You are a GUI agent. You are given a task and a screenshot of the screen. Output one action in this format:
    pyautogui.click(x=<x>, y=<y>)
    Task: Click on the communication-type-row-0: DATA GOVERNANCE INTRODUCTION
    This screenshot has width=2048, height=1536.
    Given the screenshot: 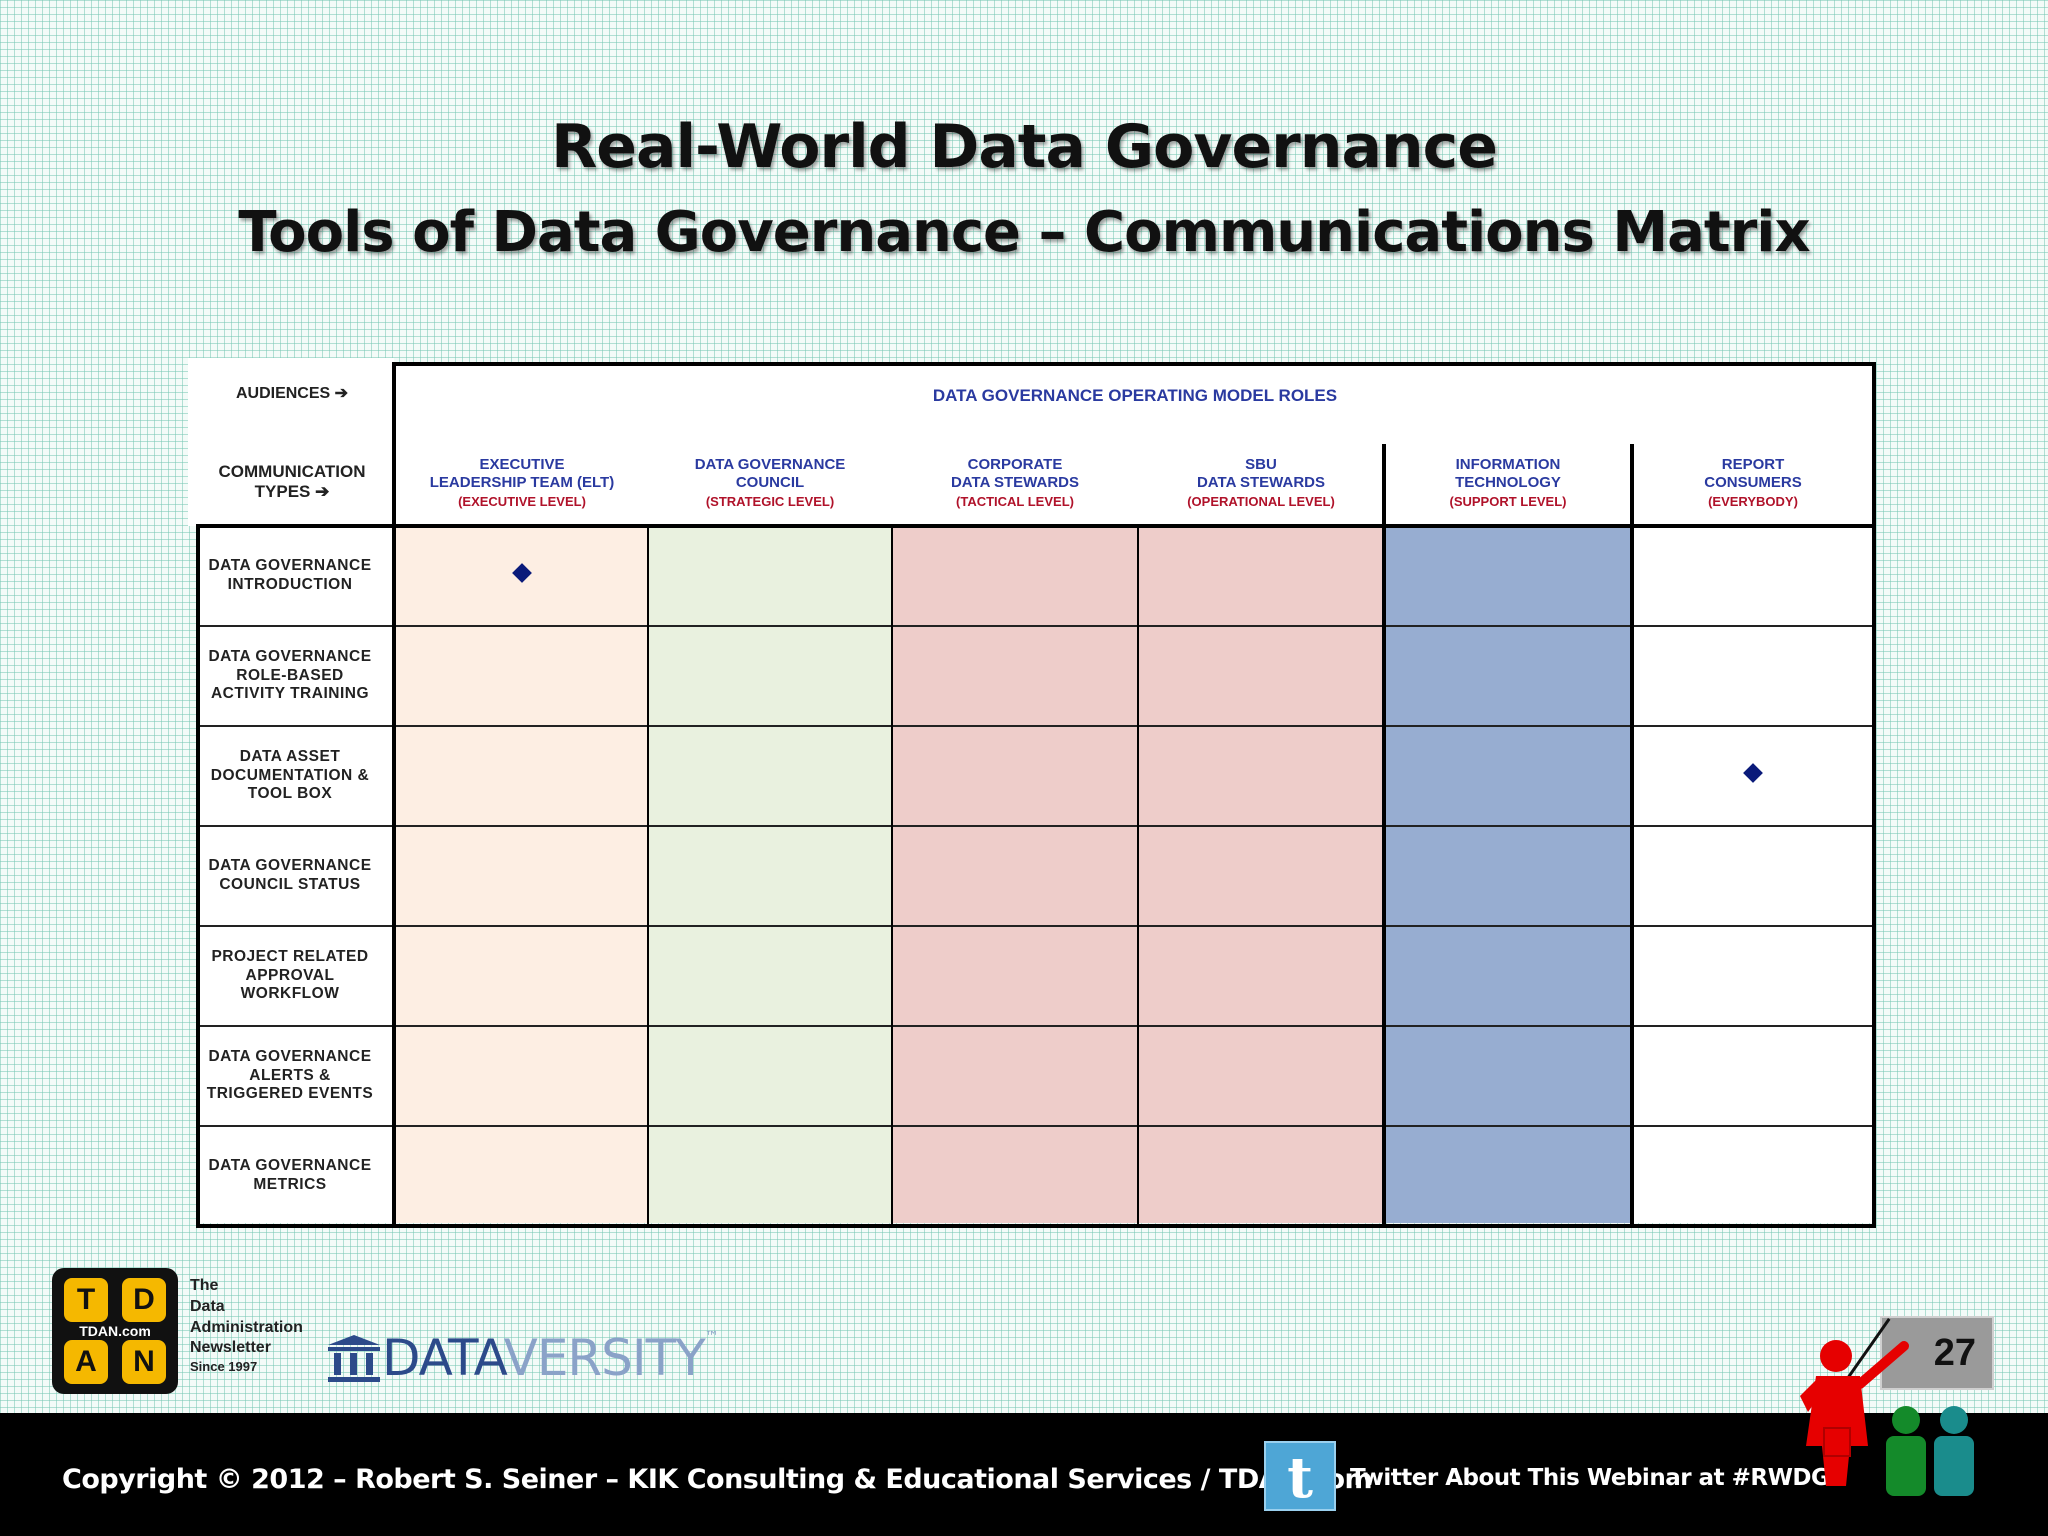 What is the action you would take?
    pyautogui.click(x=290, y=576)
    